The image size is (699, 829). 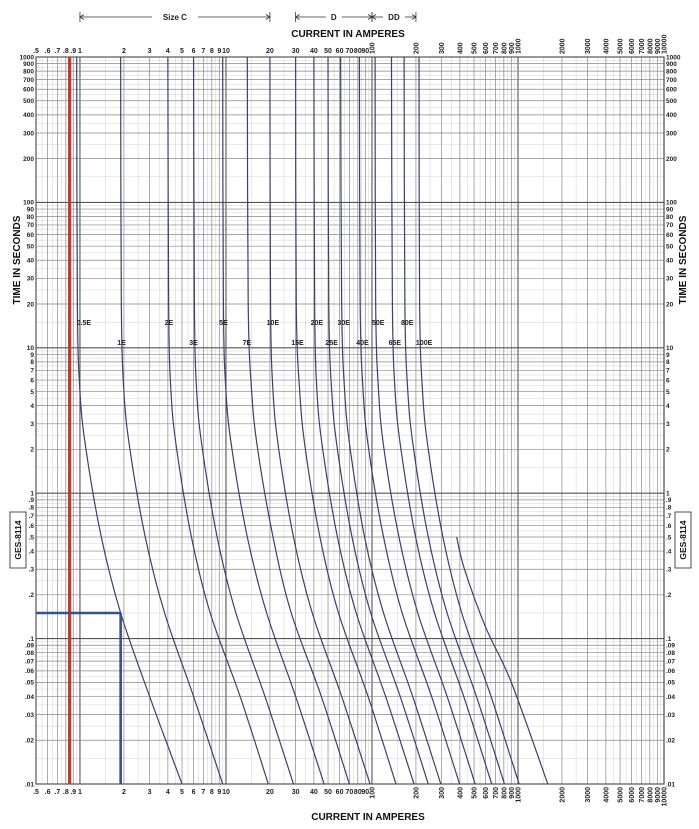 I want to click on fuse-curve-50e, so click(x=425, y=420).